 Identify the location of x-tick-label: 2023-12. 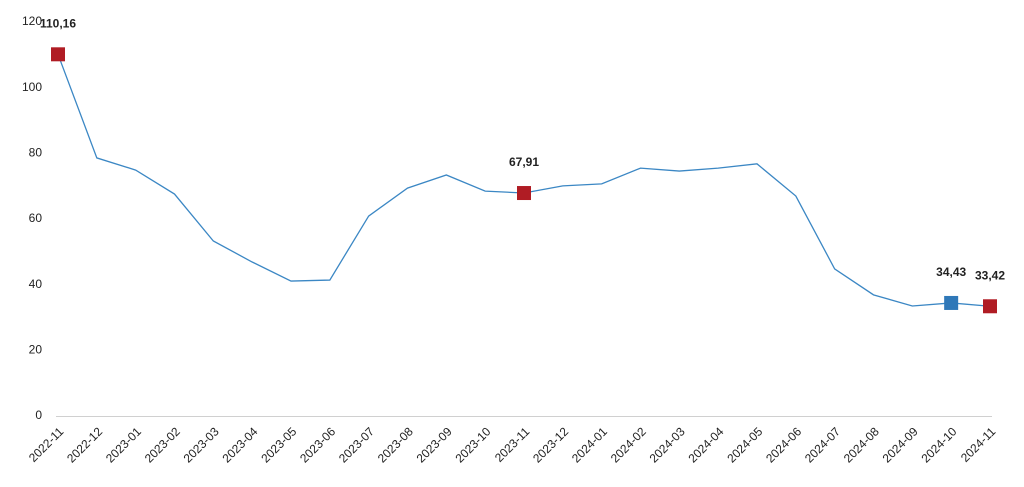
(550, 444).